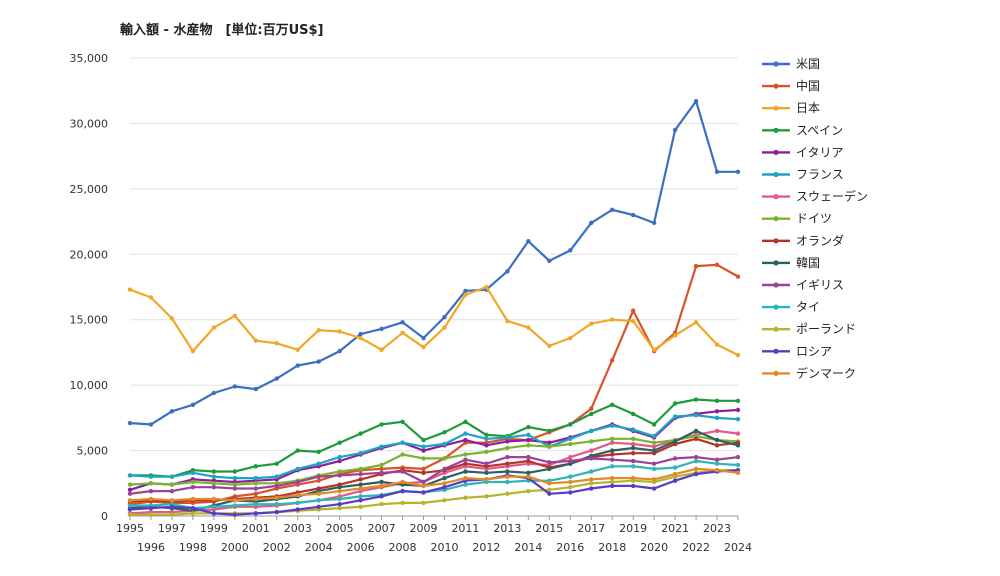 The width and height of the screenshot is (1000, 576). Describe the element at coordinates (104, 516) in the screenshot. I see `y-tick-label: 0` at that location.